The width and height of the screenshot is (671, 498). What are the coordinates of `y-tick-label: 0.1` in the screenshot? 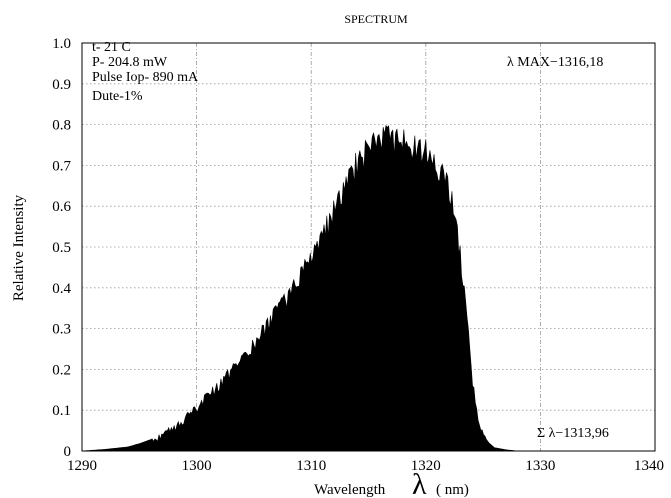 It's located at (61, 411).